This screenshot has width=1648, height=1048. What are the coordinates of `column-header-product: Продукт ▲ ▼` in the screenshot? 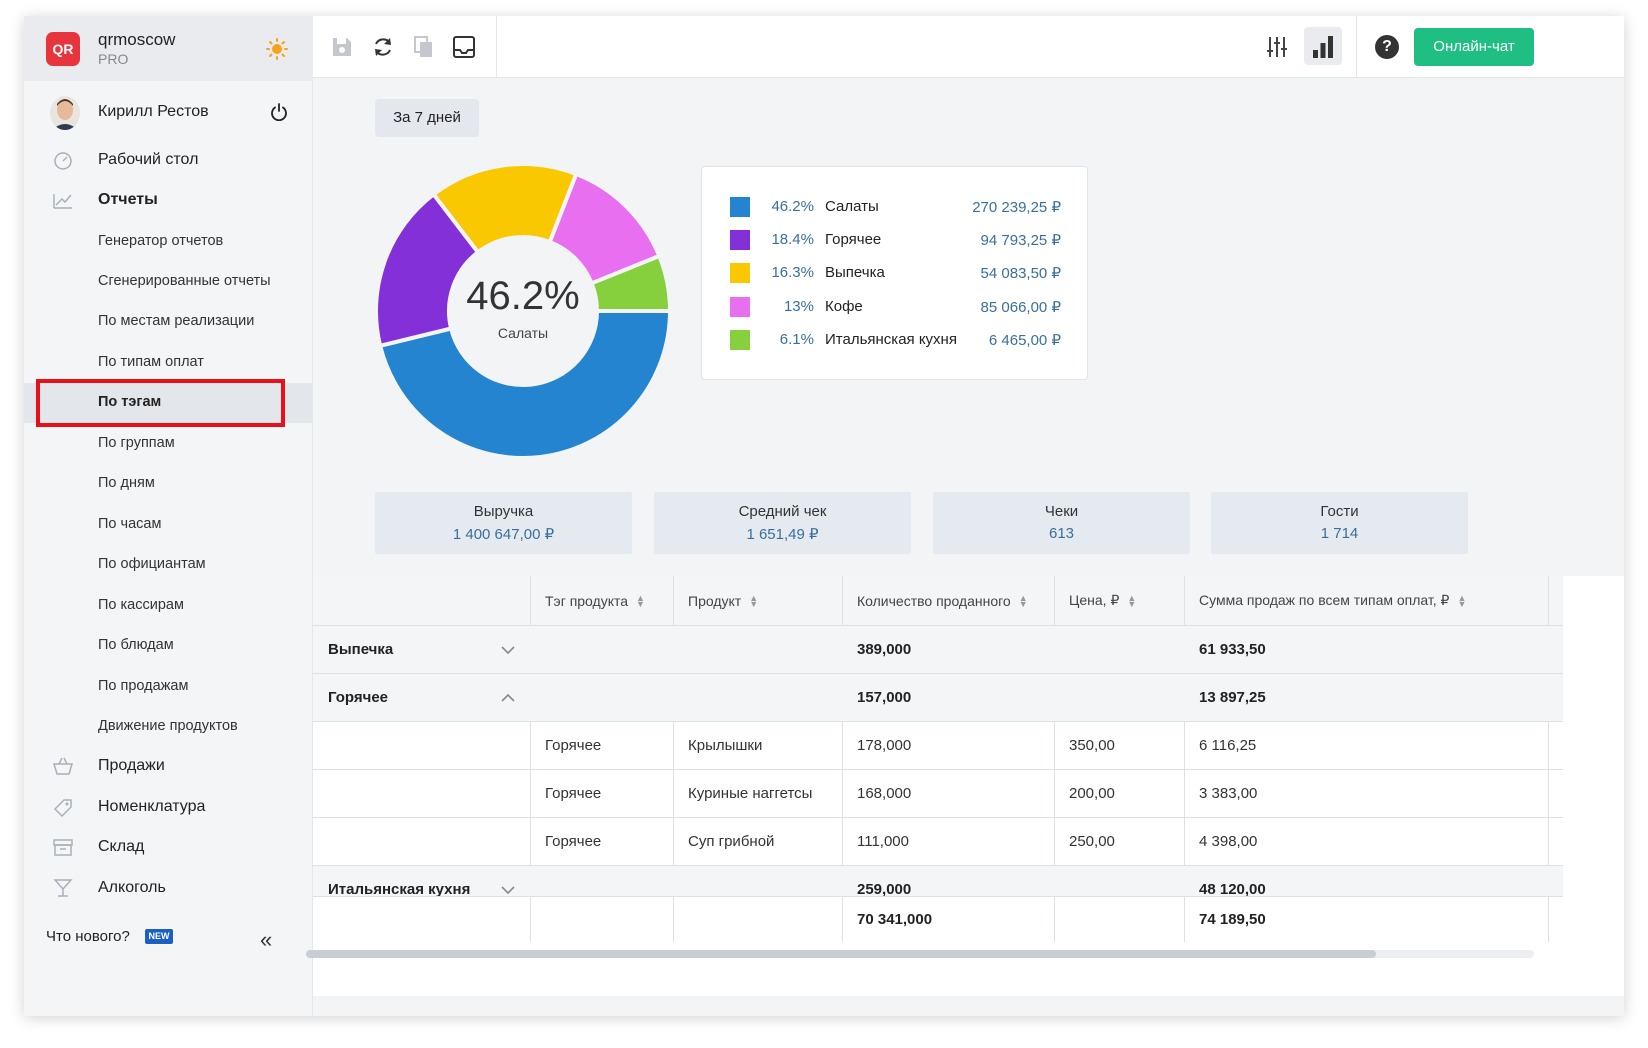 It's located at (715, 600).